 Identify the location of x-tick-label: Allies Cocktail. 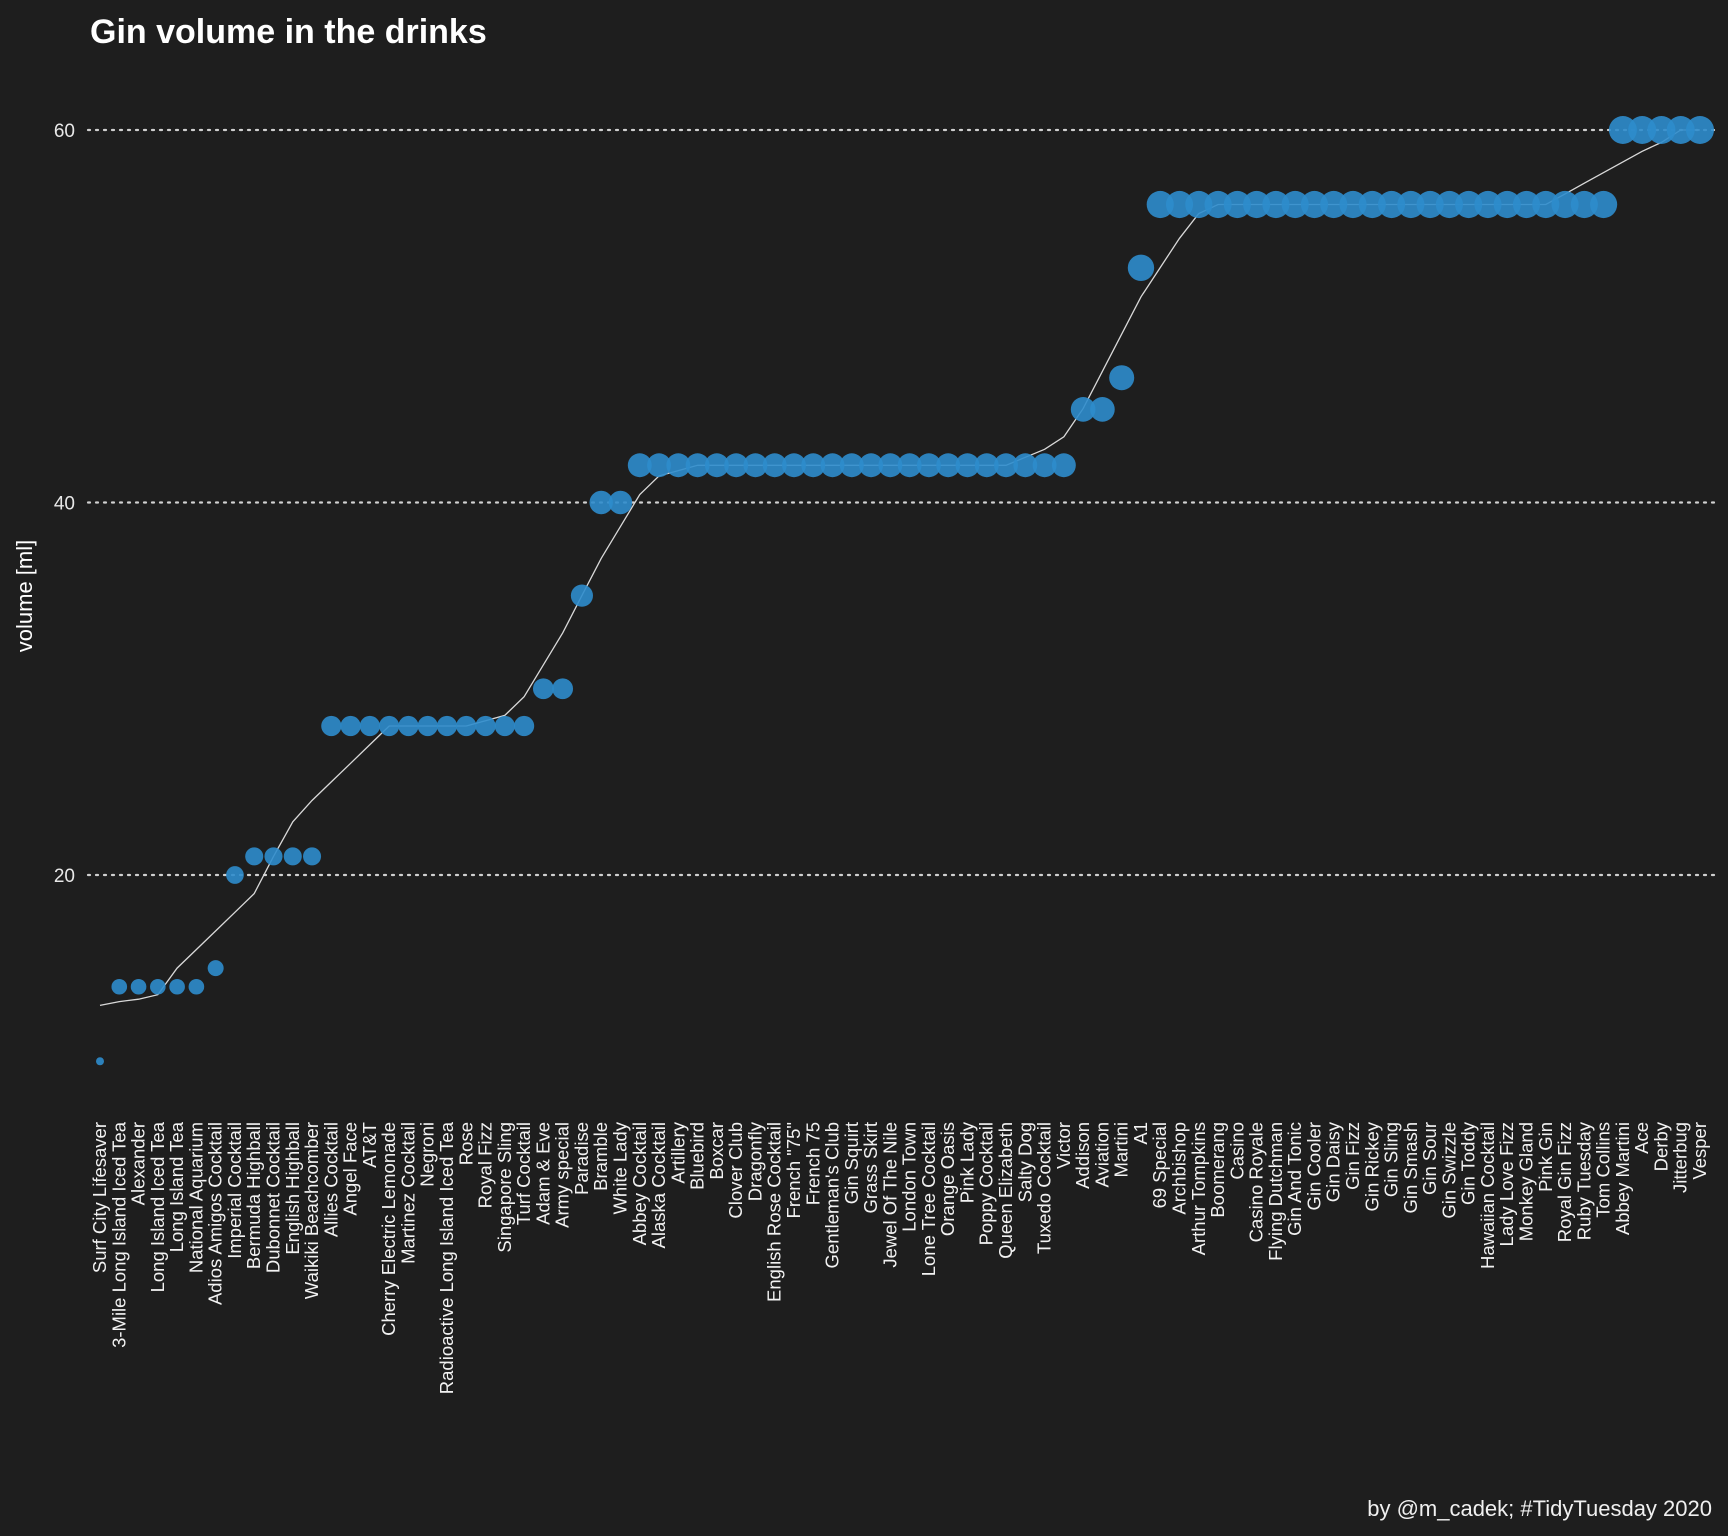
(330, 1179).